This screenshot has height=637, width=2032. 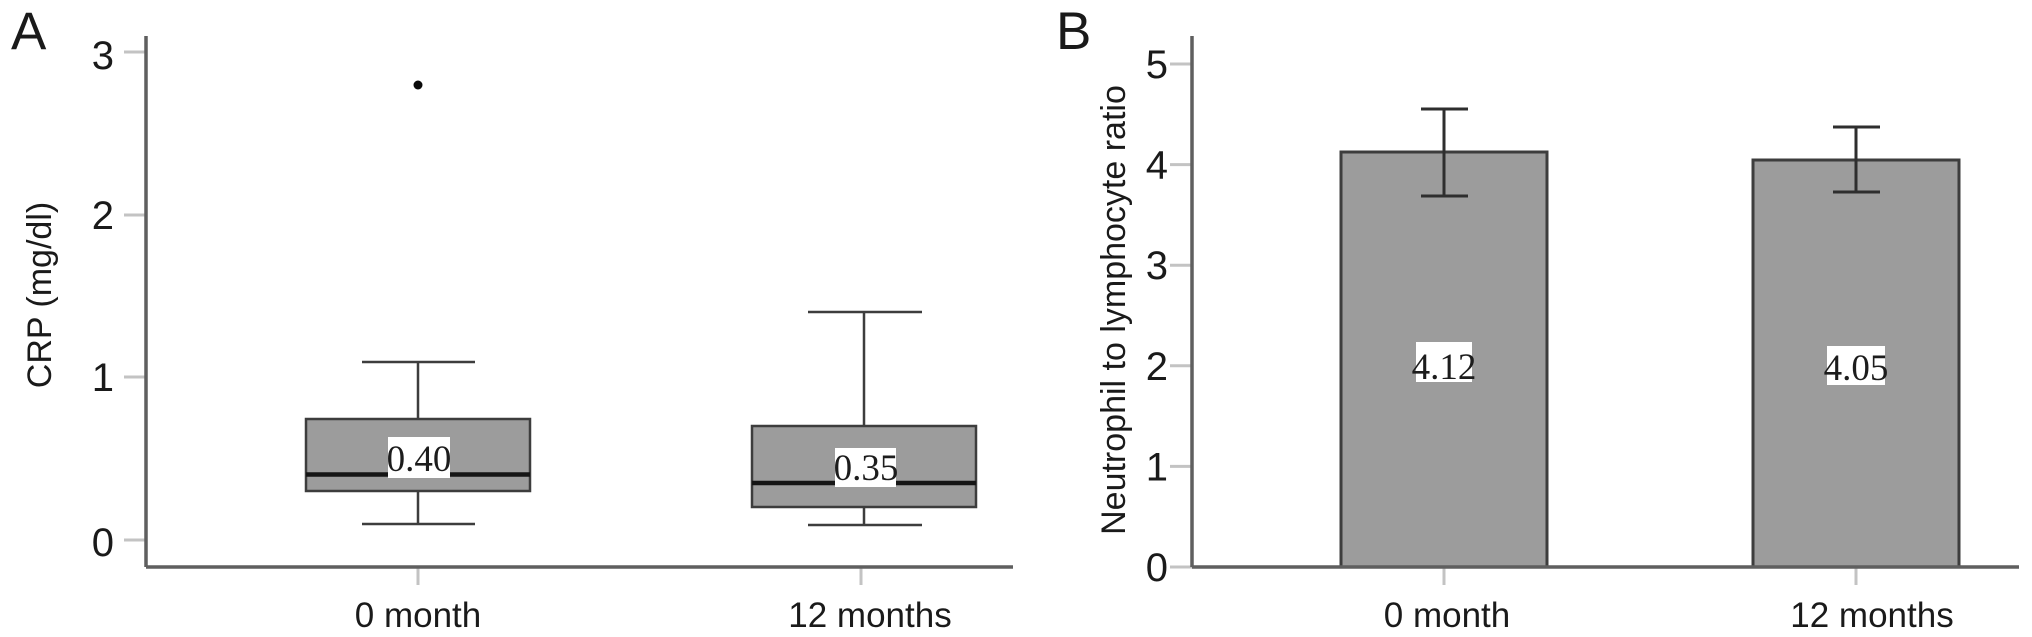 I want to click on svg-text: B, so click(x=1073, y=31).